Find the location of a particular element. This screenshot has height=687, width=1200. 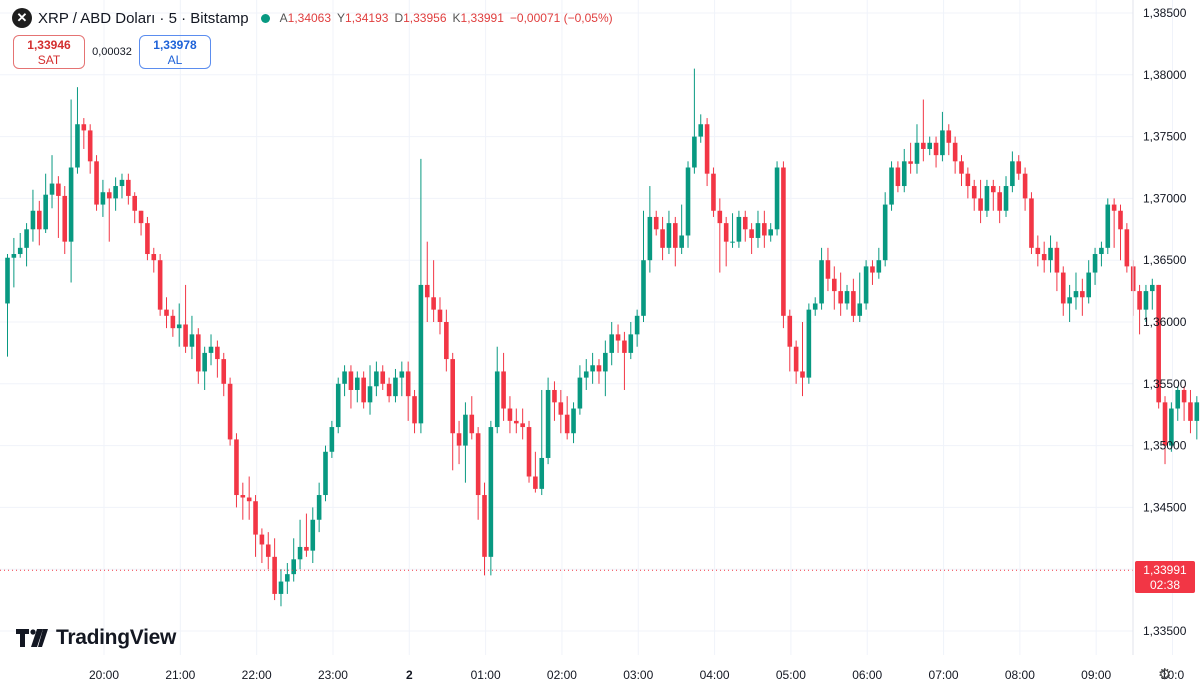

settings-gear-icon: ⚙ is located at coordinates (1165, 674).